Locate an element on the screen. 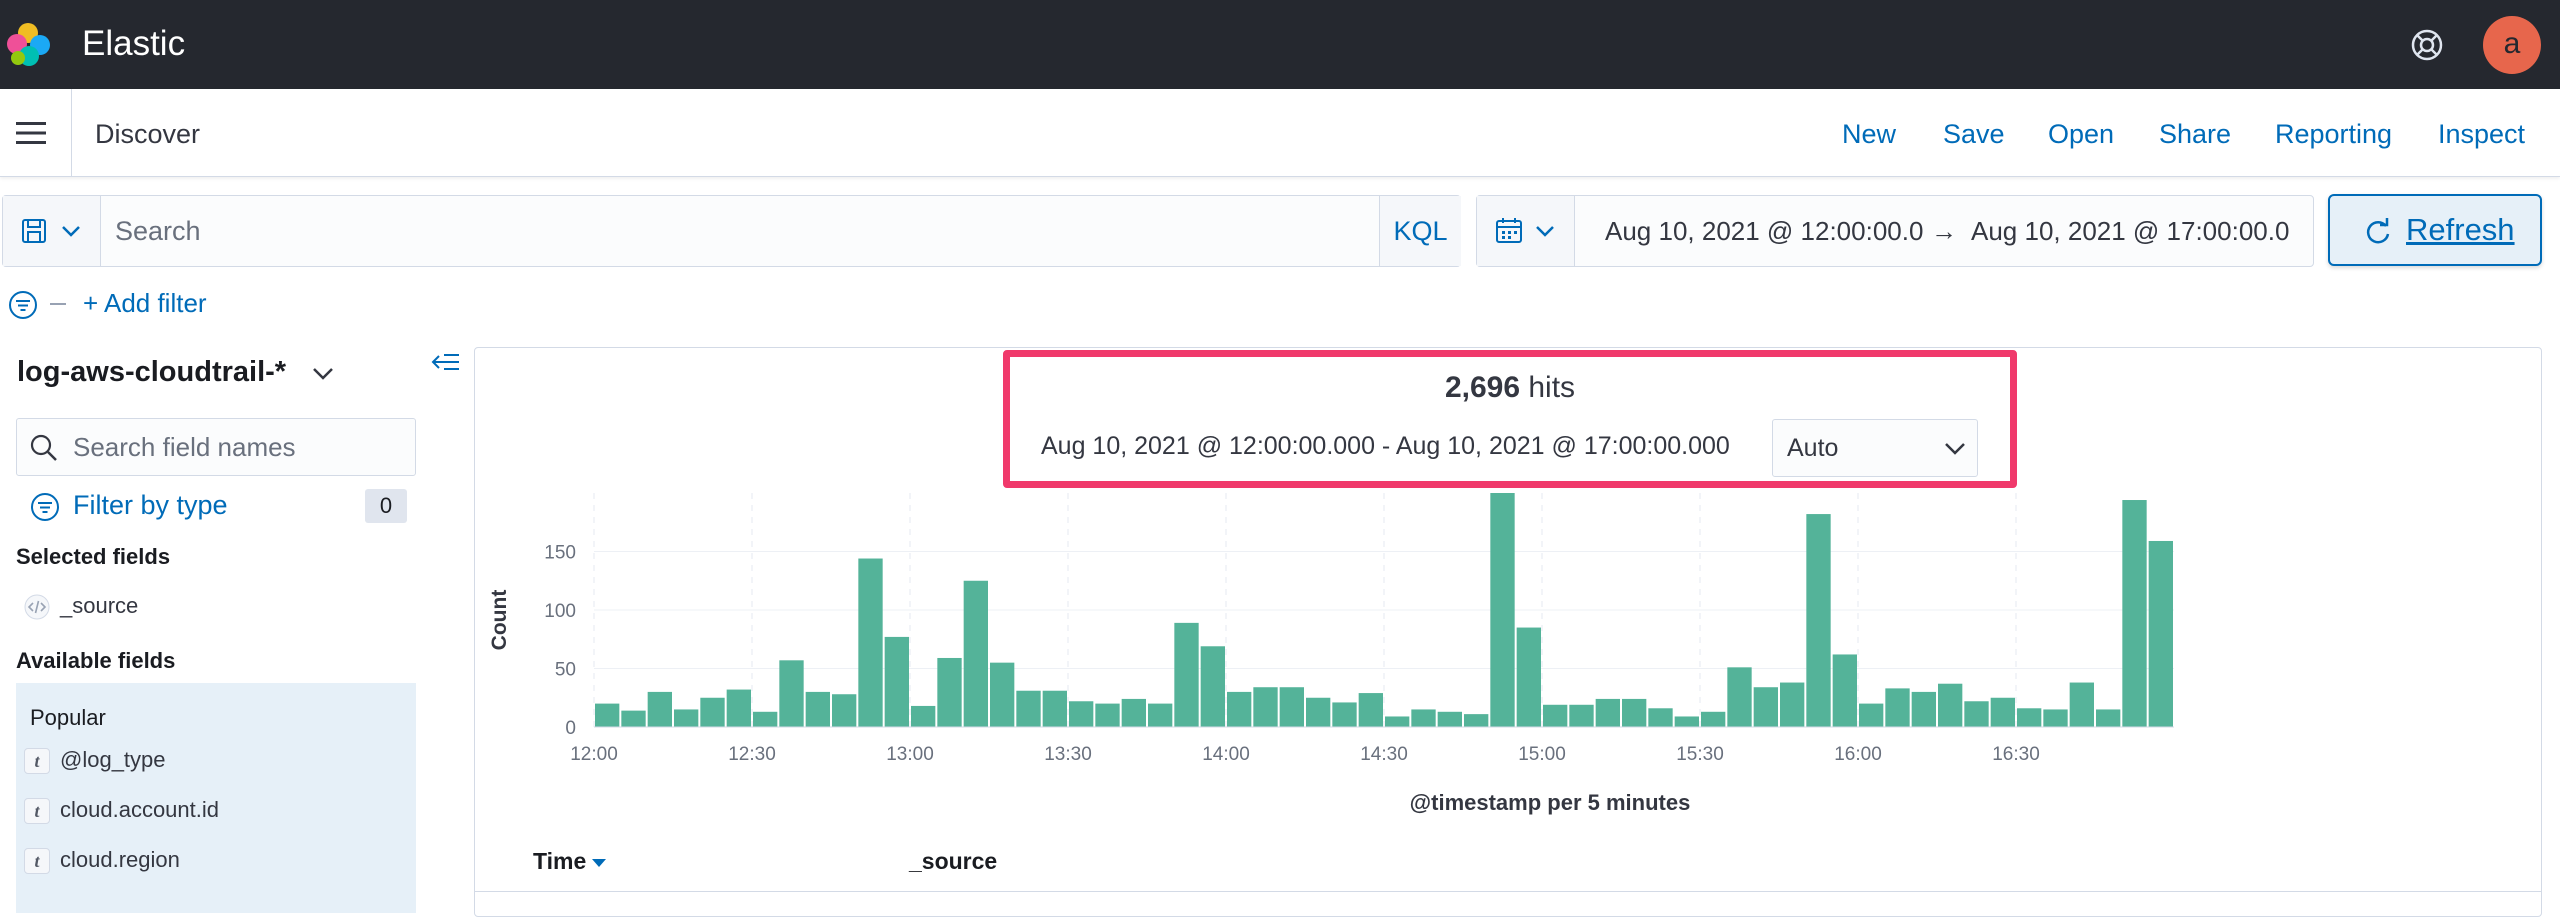 This screenshot has width=2560, height=917. field-search-input is located at coordinates (242, 447).